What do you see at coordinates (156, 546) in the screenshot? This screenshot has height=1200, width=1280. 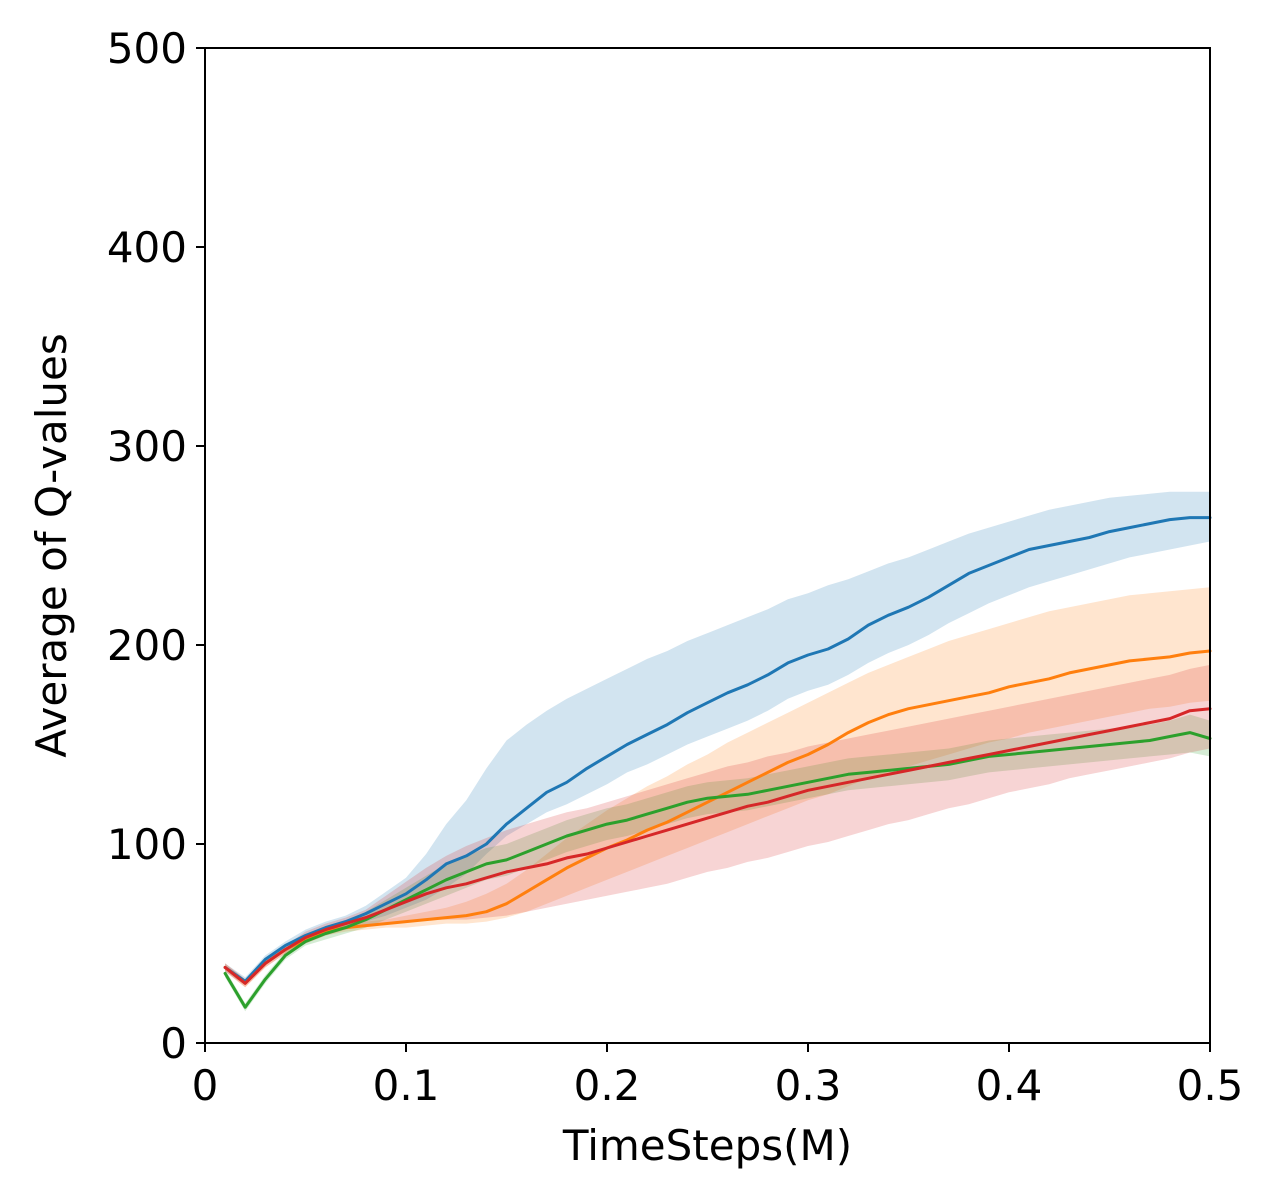 I see `y-axis-ticks: 0 100 200 300 400 500` at bounding box center [156, 546].